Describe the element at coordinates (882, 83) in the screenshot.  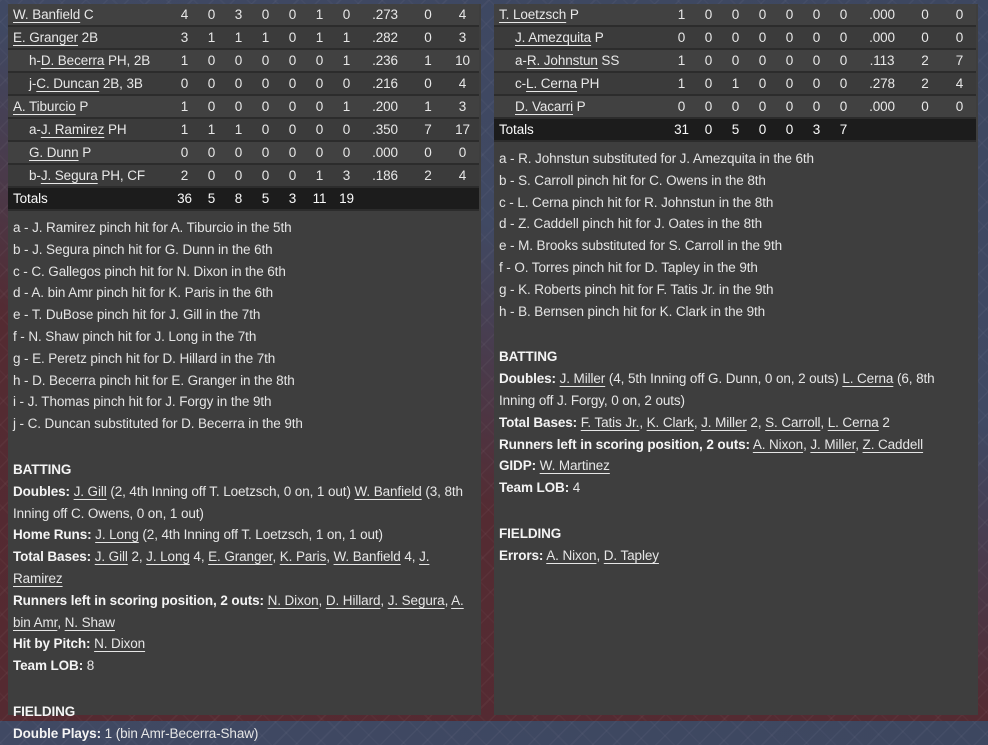
I see `stat-cell: .278` at that location.